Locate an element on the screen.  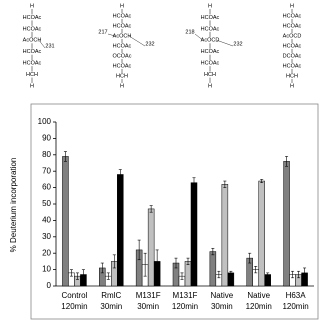
y-tick-label: 10 is located at coordinates (46, 269).